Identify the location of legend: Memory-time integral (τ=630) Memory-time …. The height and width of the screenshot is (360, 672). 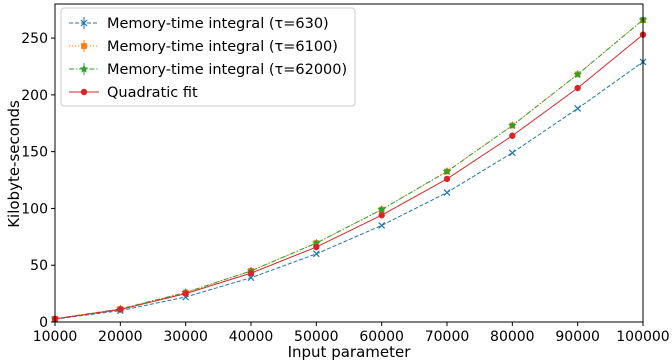
(208, 57).